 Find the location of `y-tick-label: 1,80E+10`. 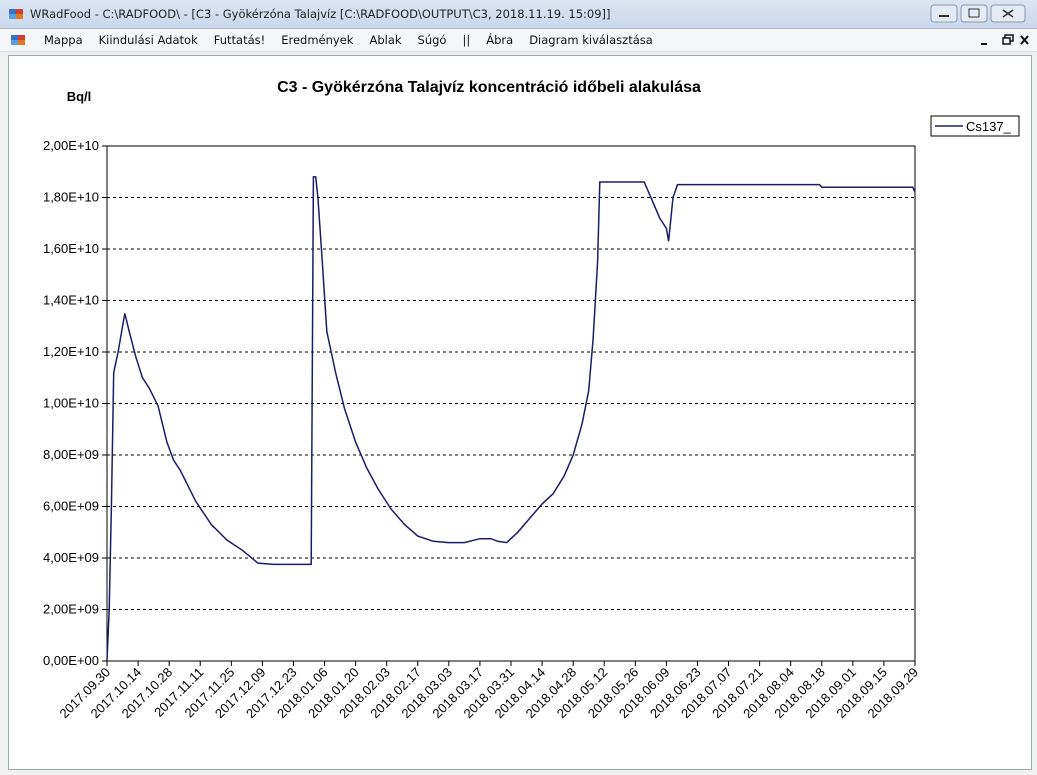

y-tick-label: 1,80E+10 is located at coordinates (71, 197).